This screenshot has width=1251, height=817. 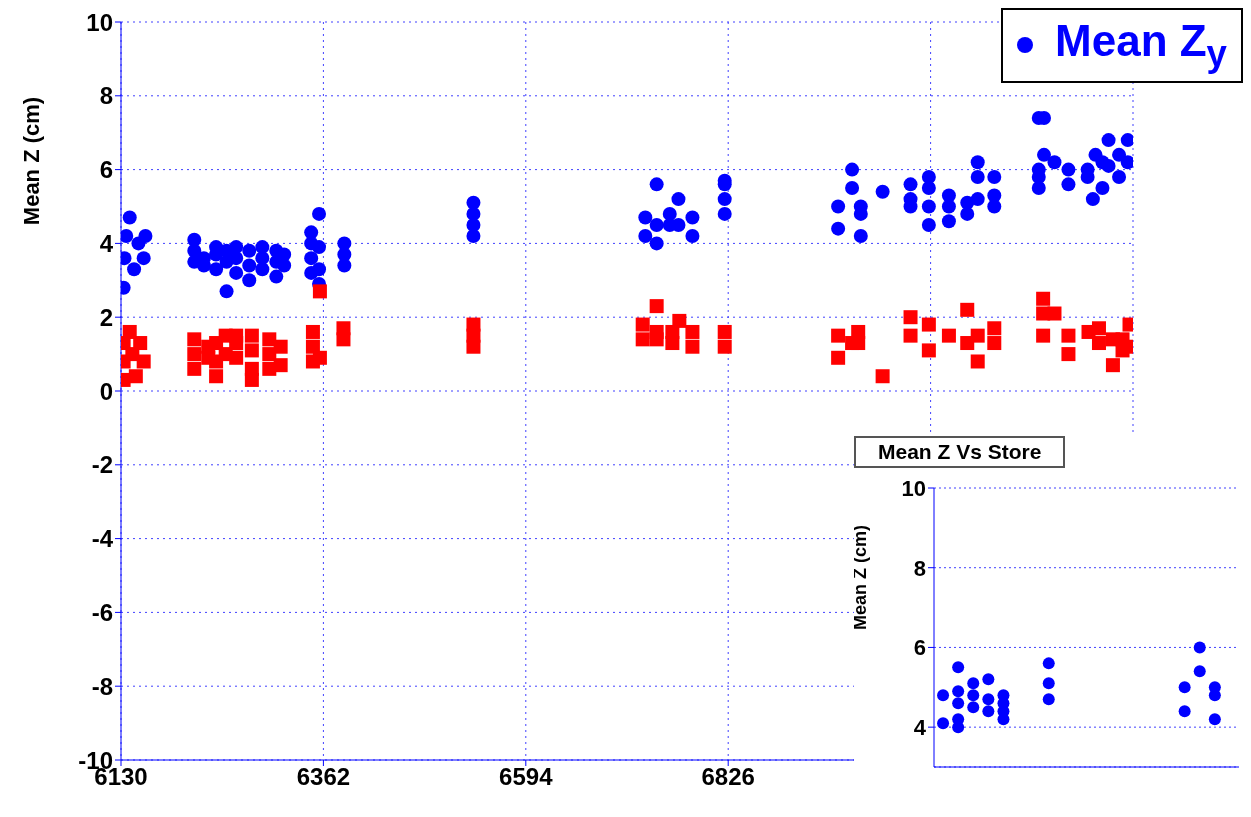 I want to click on y-tick-label: 2, so click(x=106, y=317).